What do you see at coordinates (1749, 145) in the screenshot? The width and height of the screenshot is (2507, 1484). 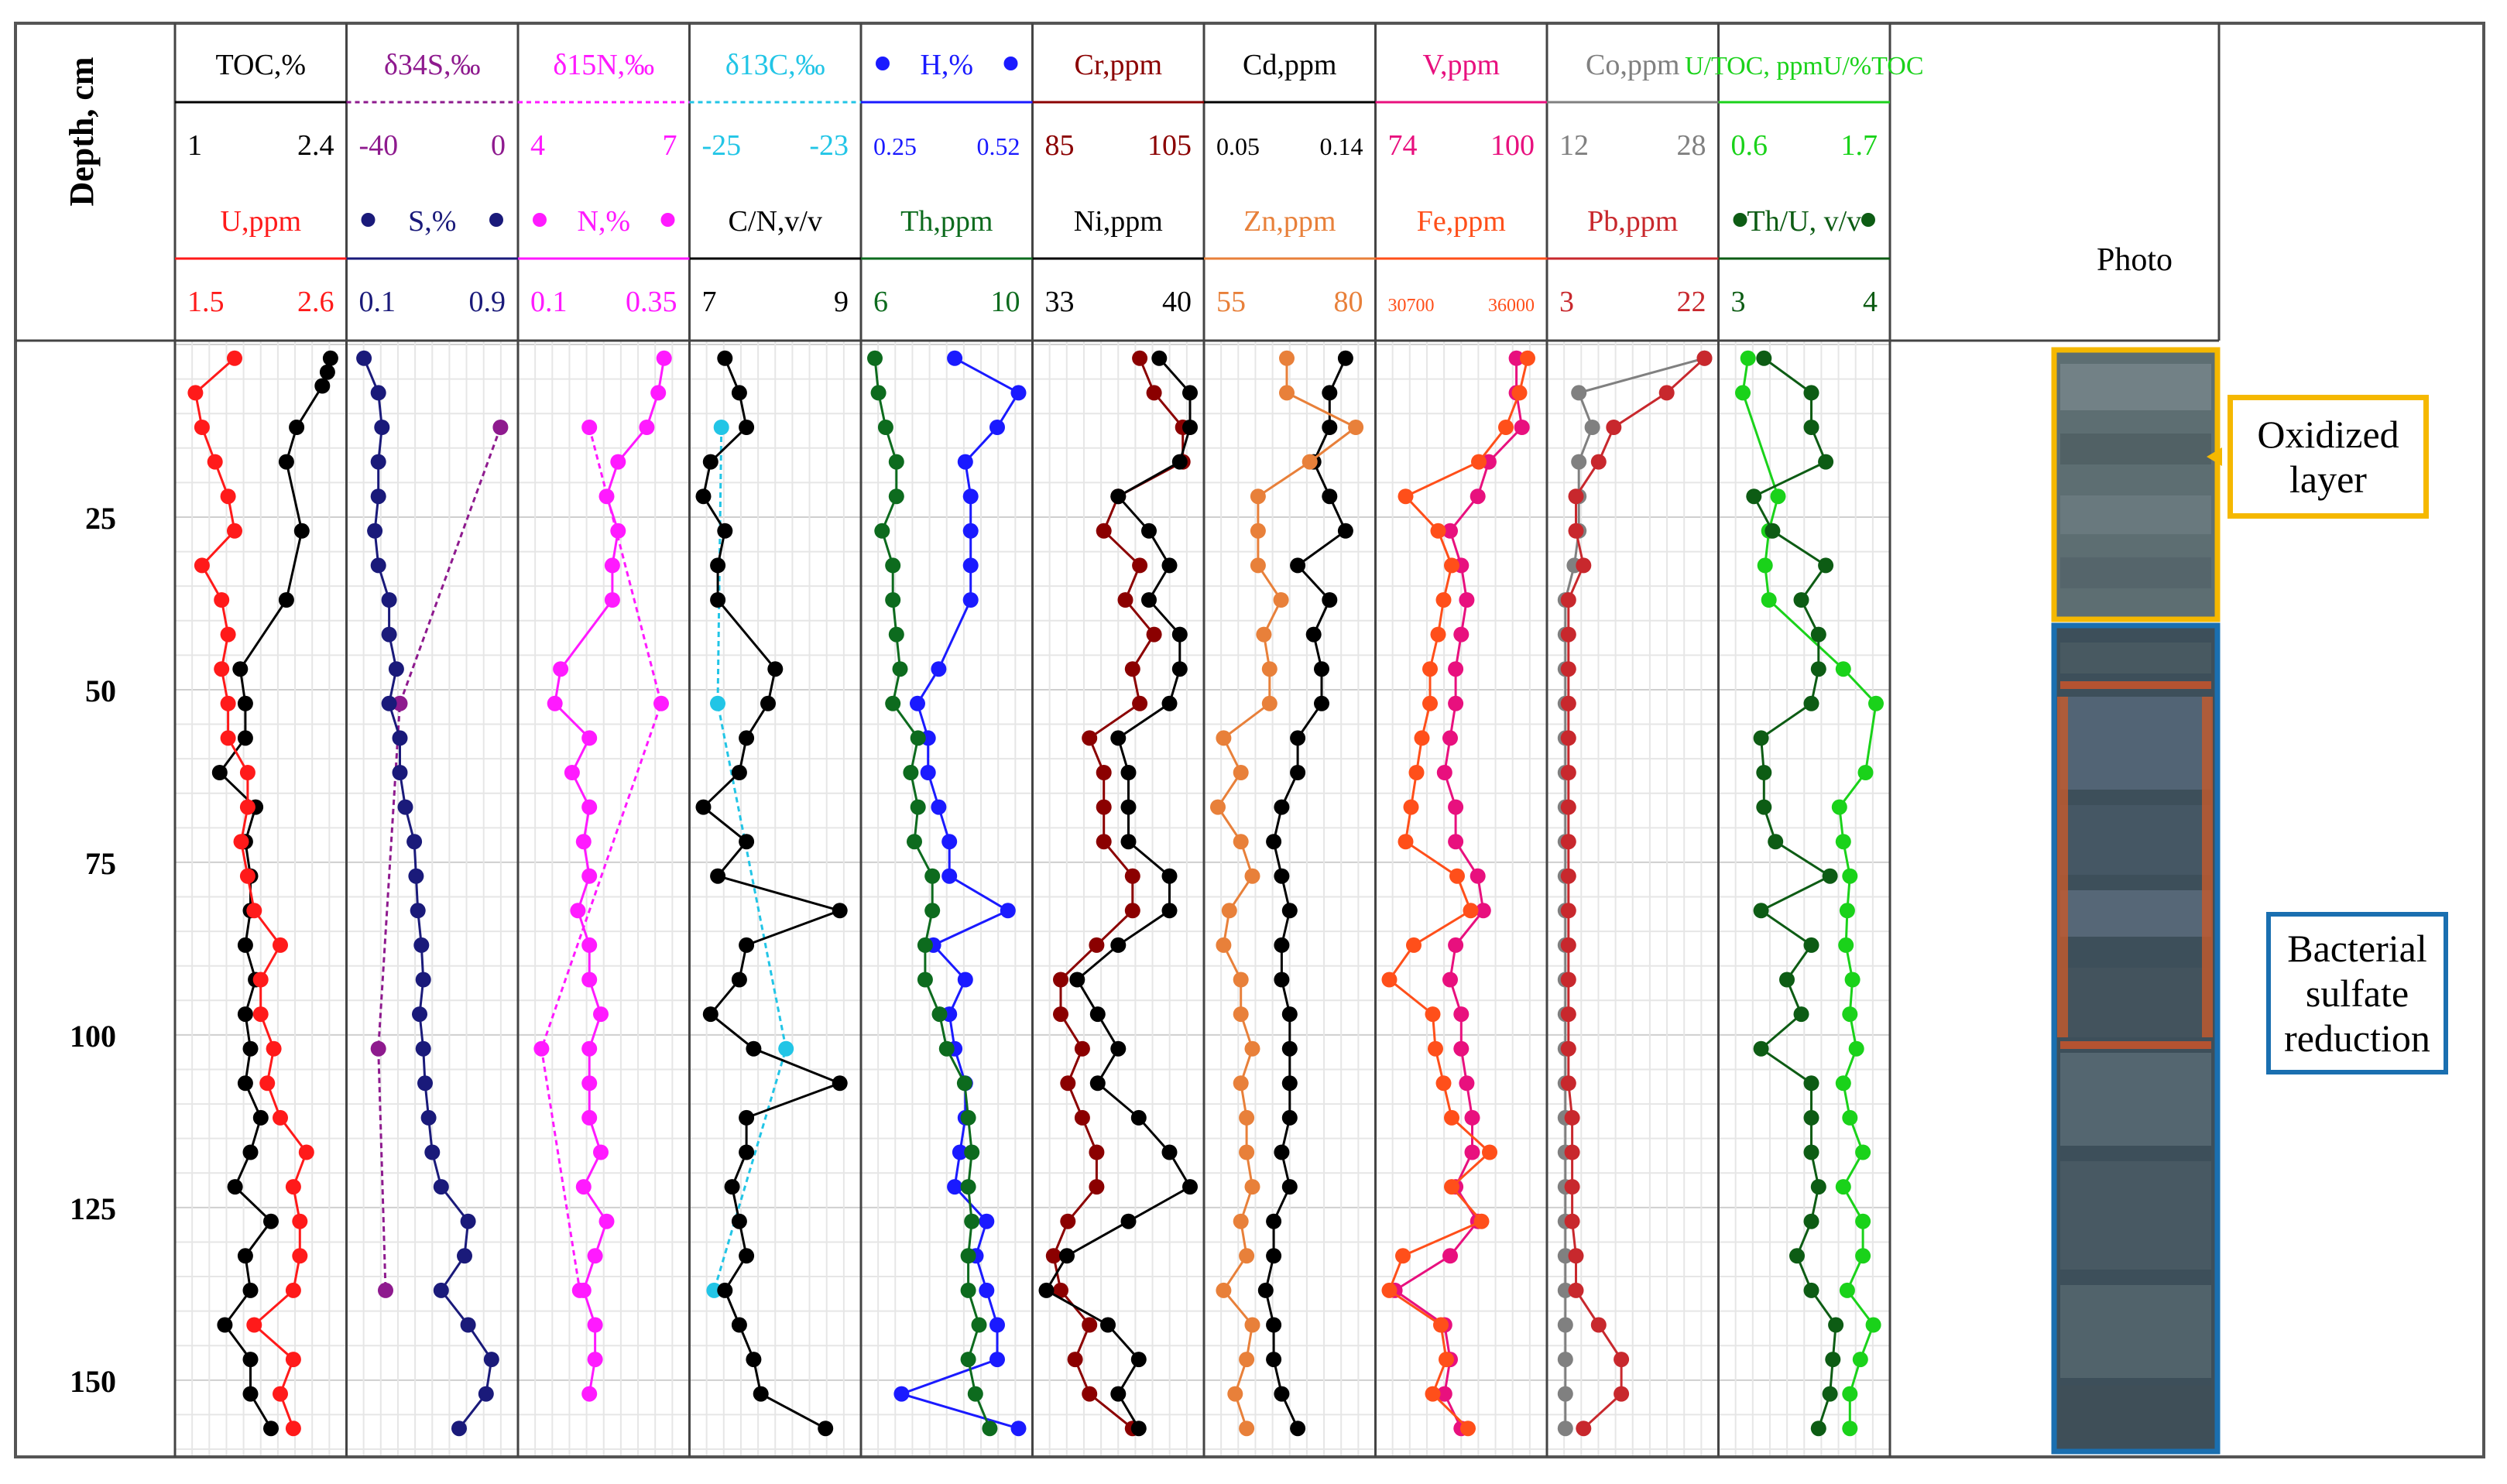 I see `top-axis-min: 0.6` at bounding box center [1749, 145].